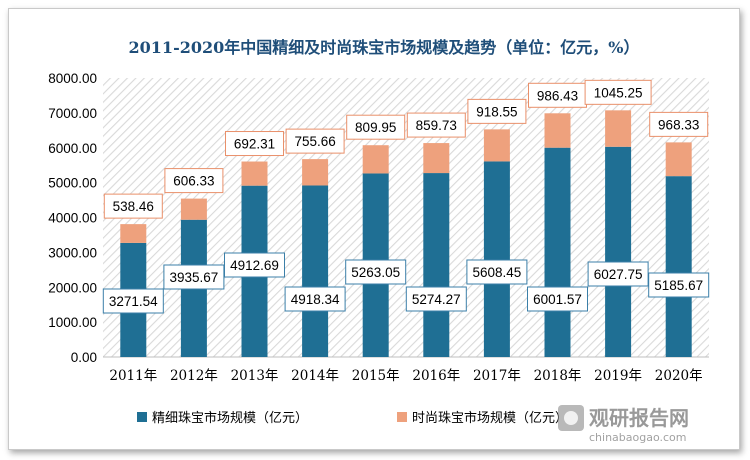  I want to click on svg-text: 538.46, so click(133, 206).